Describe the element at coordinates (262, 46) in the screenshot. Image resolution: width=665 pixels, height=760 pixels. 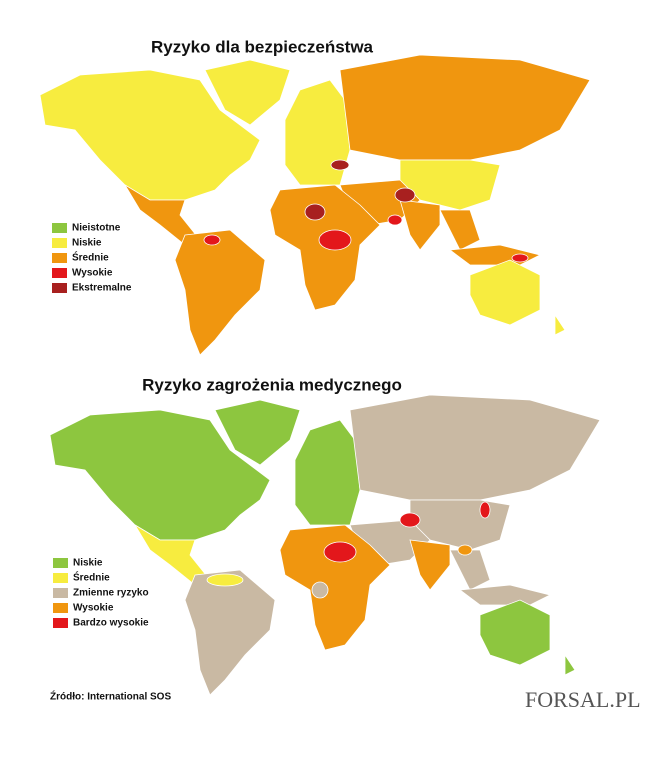
I see `map-title: Ryzyko dla bezpieczeństwa` at that location.